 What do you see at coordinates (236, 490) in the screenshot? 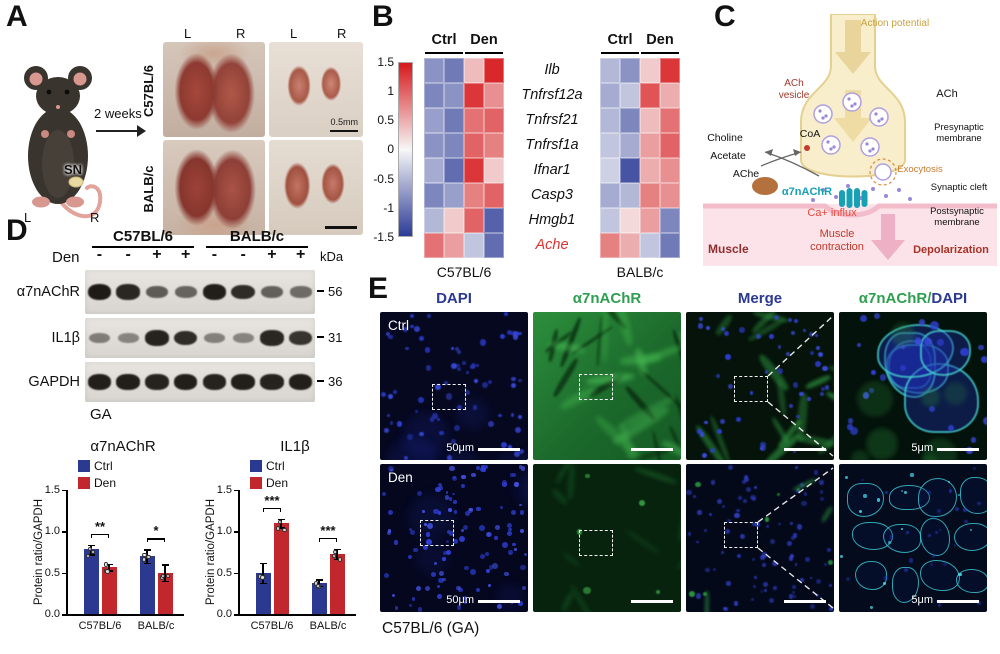
I see `y-tick` at bounding box center [236, 490].